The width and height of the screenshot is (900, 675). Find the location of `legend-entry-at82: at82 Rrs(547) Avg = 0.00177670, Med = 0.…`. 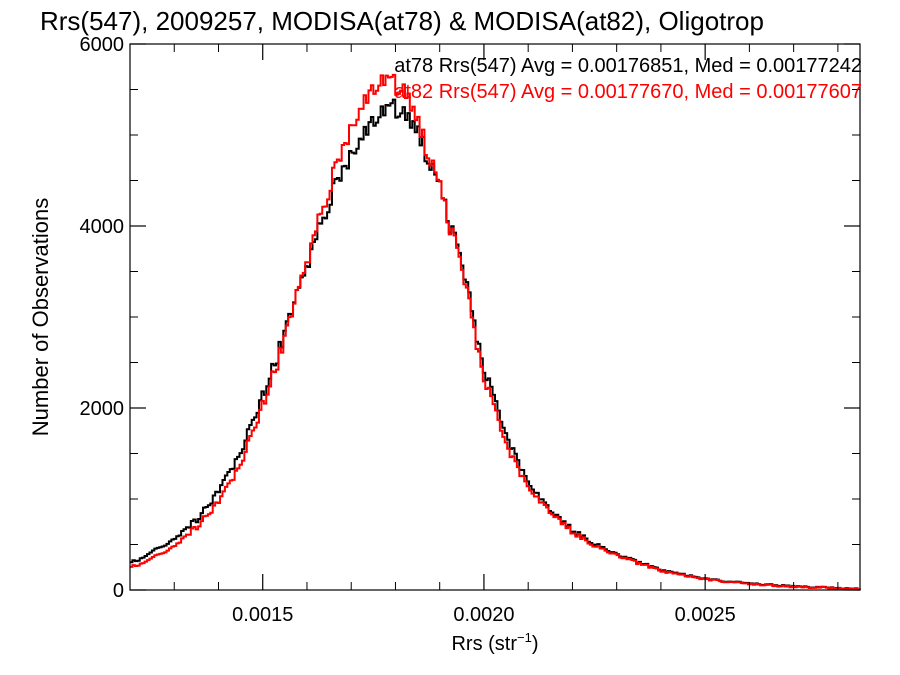

legend-entry-at82: at82 Rrs(547) Avg = 0.00177670, Med = 0.… is located at coordinates (628, 92).